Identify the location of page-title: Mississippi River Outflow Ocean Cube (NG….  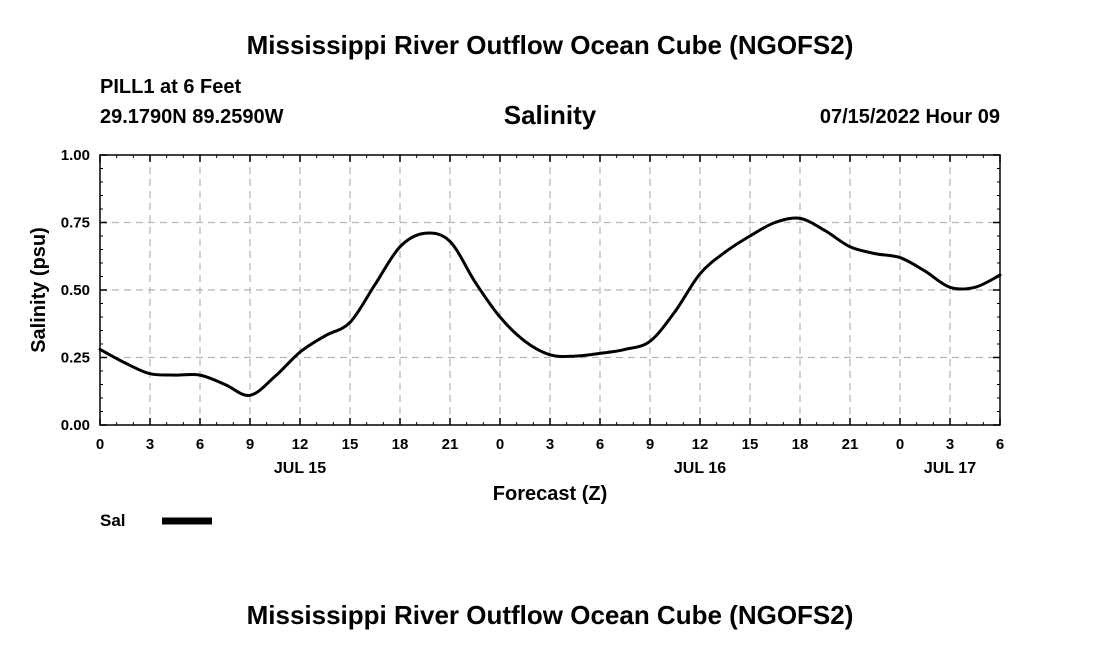
(550, 45).